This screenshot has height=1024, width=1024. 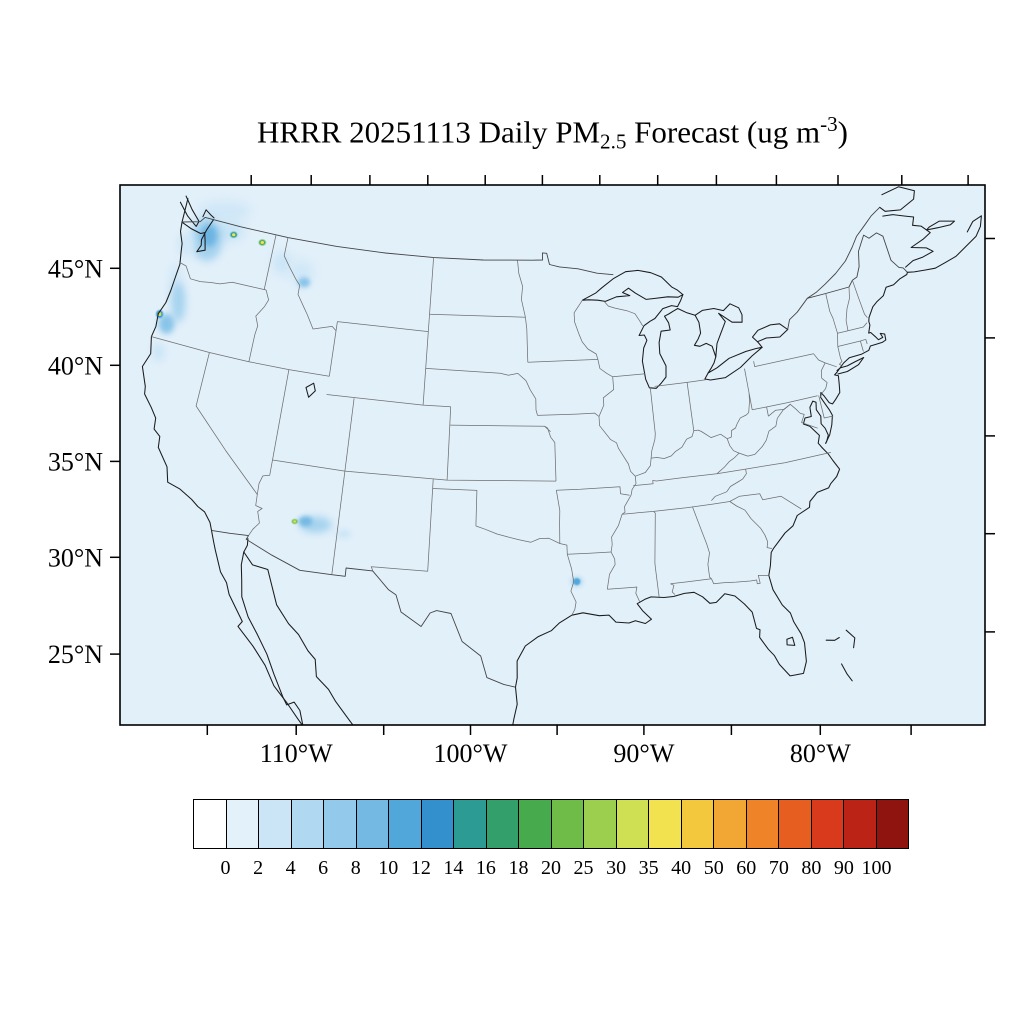 I want to click on colorbar-segments-row, so click(x=551, y=824).